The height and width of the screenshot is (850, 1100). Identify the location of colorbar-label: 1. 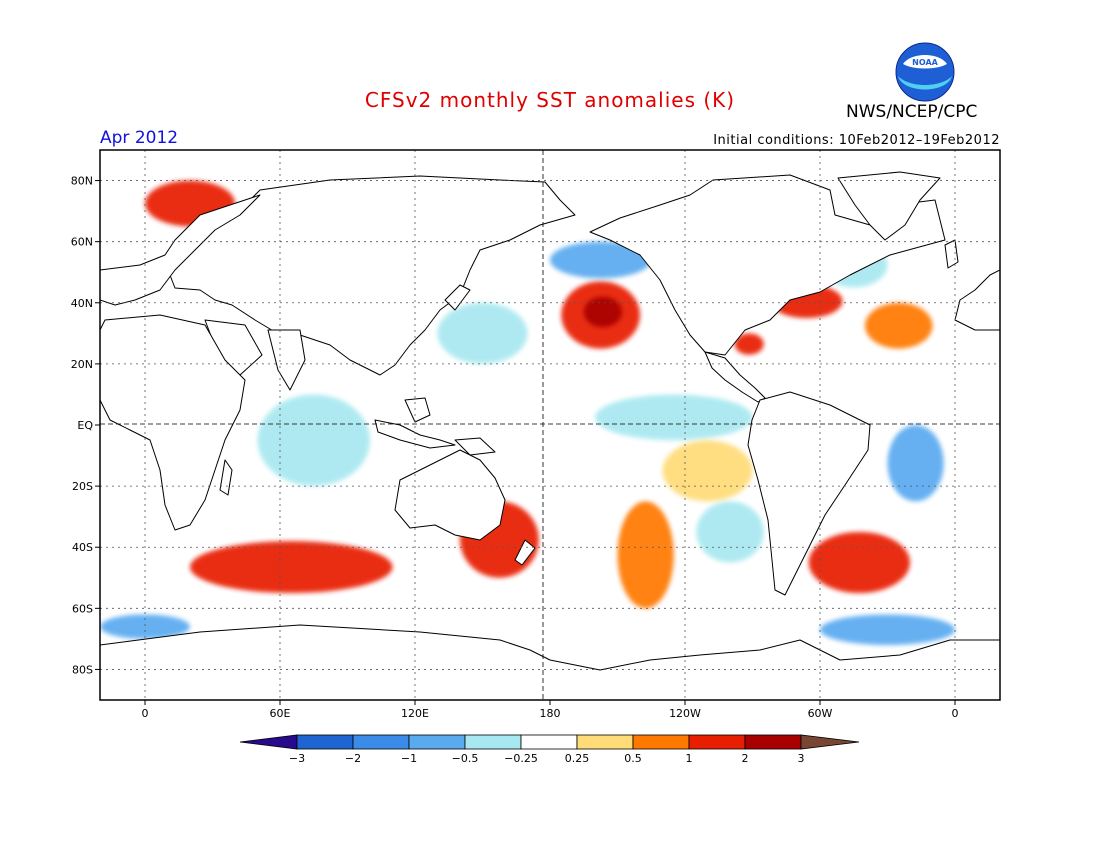
(689, 758).